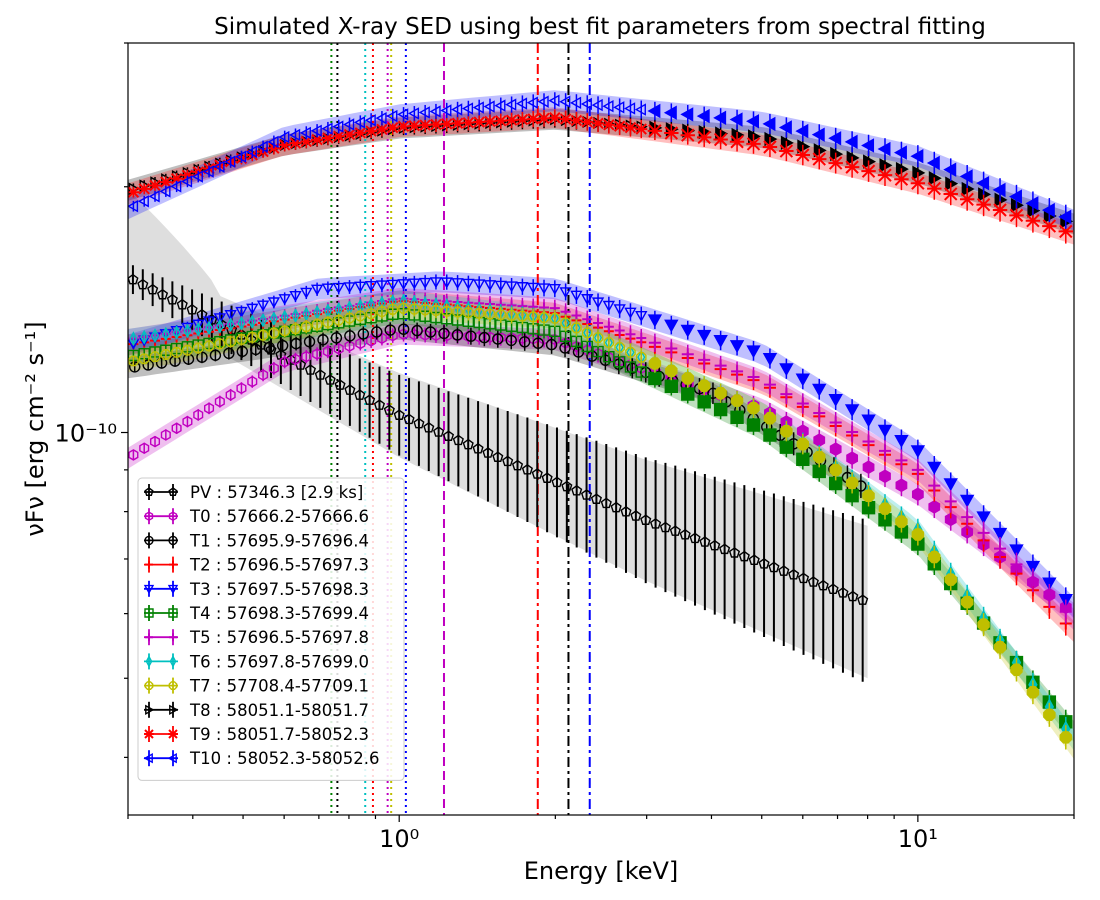  I want to click on legend-entry-10: T9 : 58051.7-58052.3, so click(256, 734).